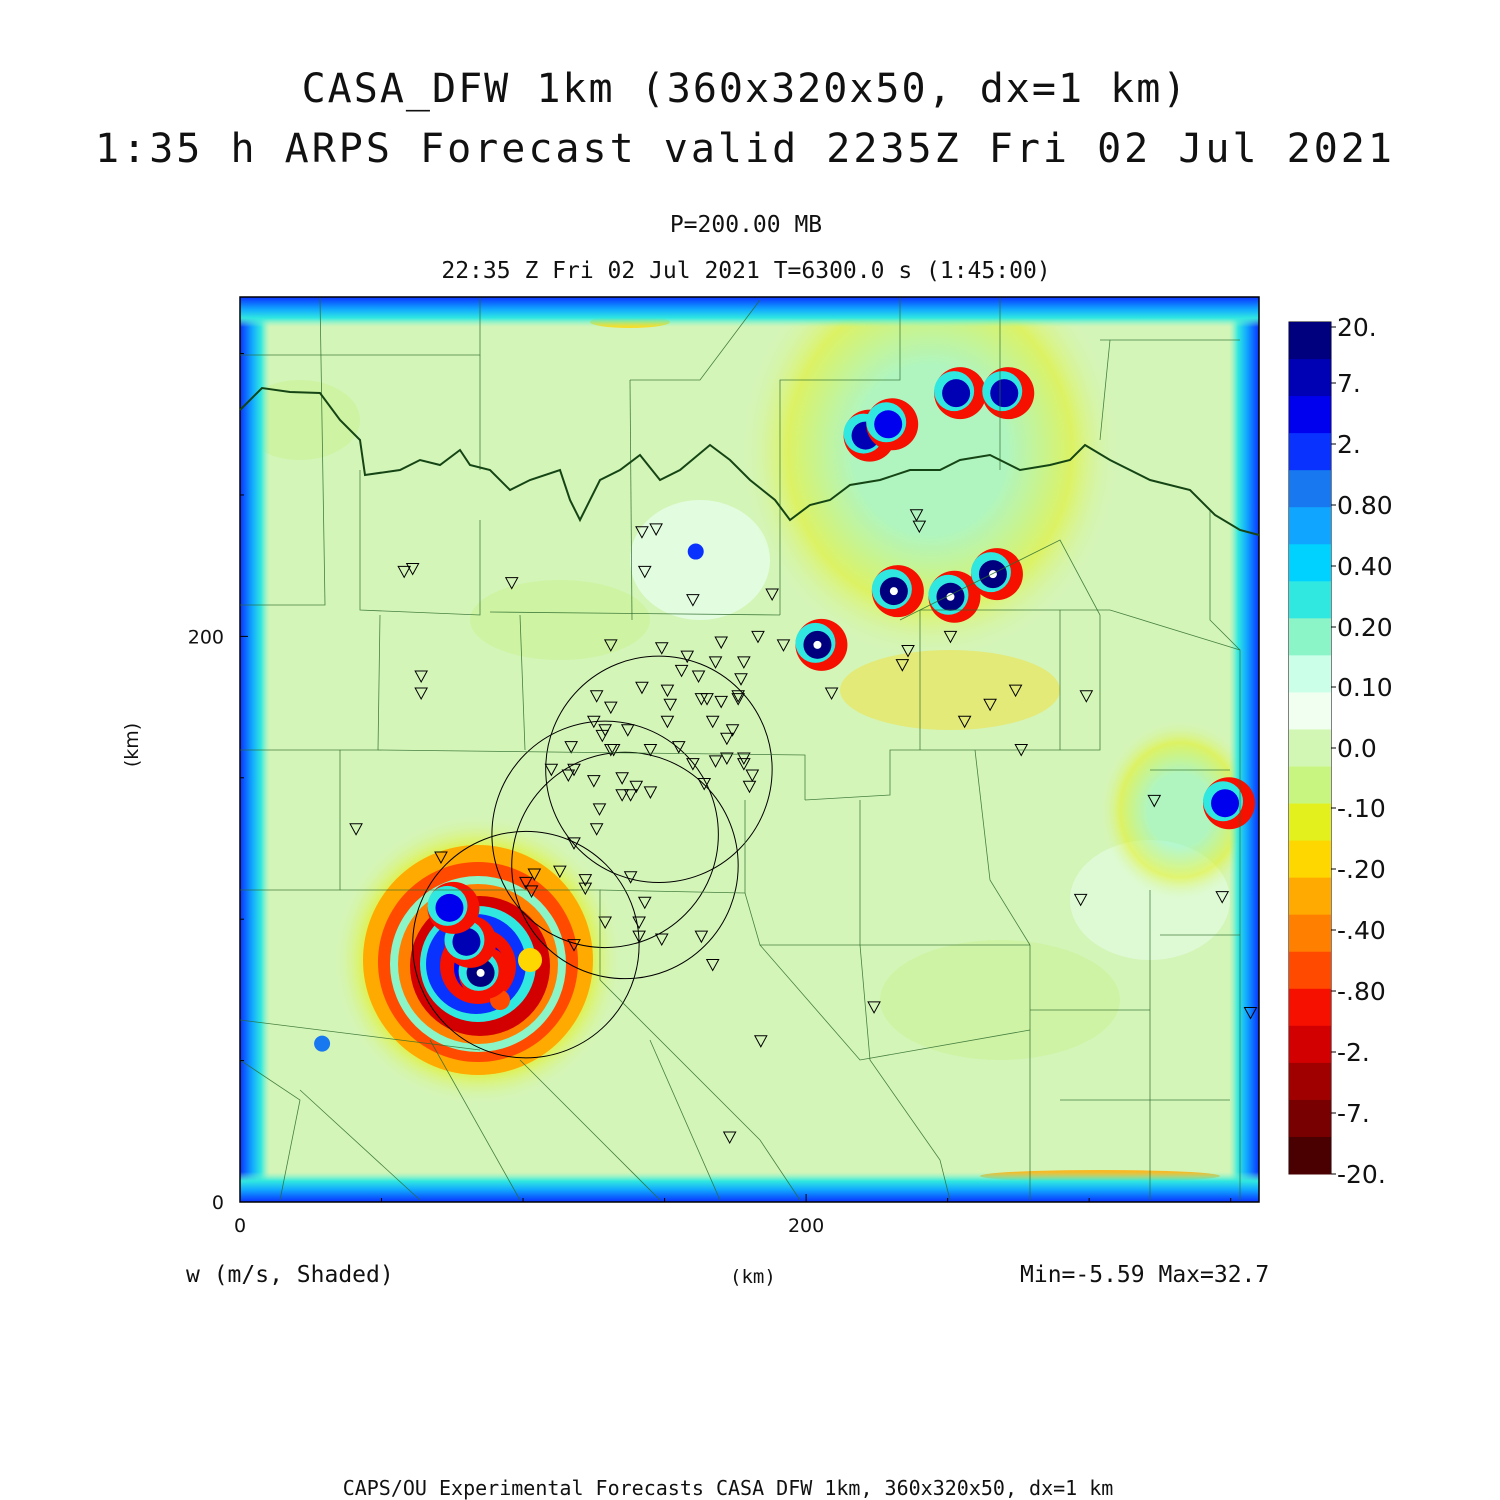 Image resolution: width=1500 pixels, height=1500 pixels. What do you see at coordinates (1145, 1275) in the screenshot?
I see `min-max-label: Min=-5.59 Max=32.7` at bounding box center [1145, 1275].